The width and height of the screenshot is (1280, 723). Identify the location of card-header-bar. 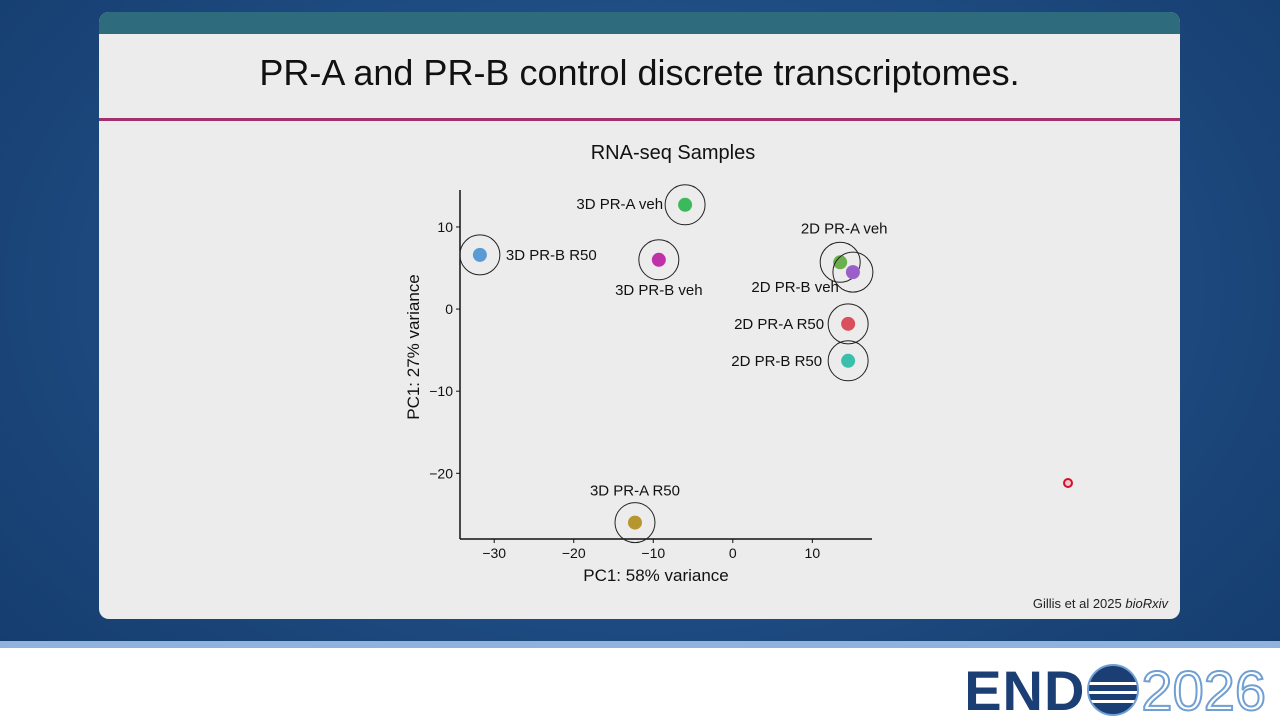
(639, 23).